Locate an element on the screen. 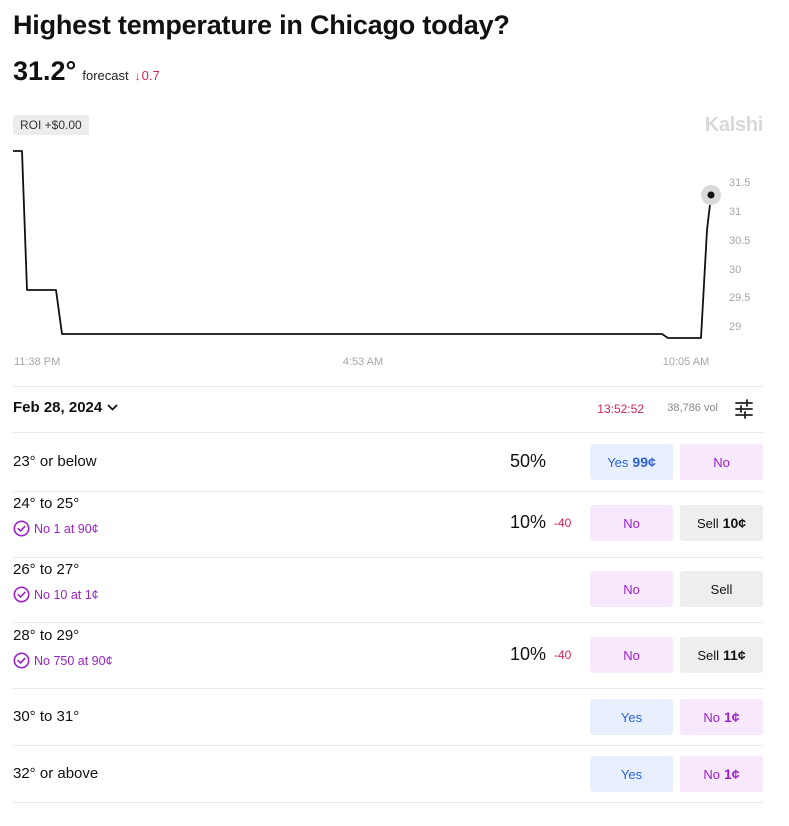 Image resolution: width=789 pixels, height=826 pixels. outcome-label: 24° to 25° is located at coordinates (46, 503).